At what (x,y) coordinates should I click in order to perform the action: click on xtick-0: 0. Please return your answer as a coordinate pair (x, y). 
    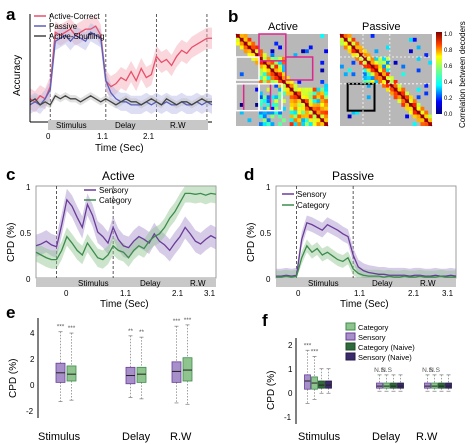
    Looking at the image, I should click on (66, 293).